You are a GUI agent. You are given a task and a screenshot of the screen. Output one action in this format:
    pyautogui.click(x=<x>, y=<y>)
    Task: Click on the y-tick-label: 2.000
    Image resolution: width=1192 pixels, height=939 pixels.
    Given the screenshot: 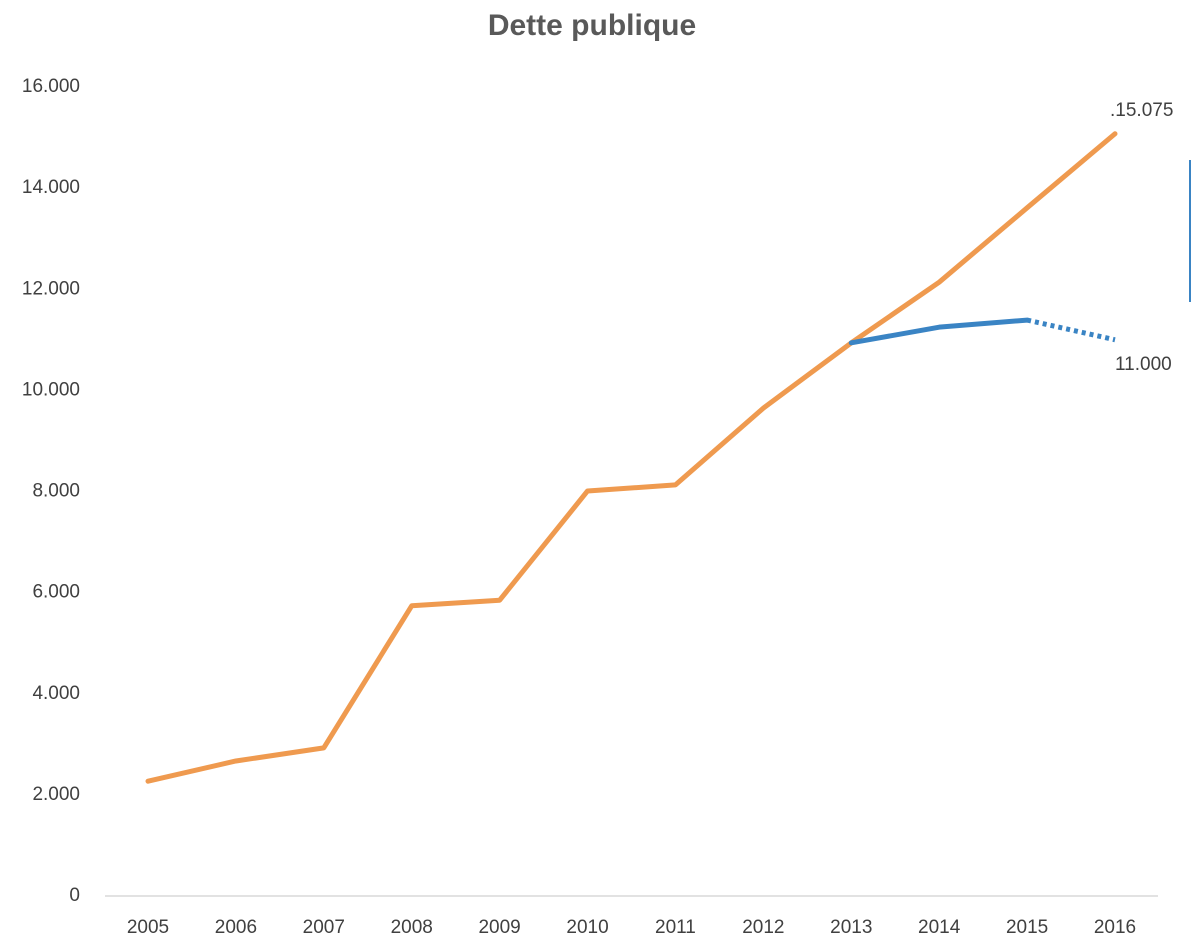 What is the action you would take?
    pyautogui.click(x=56, y=794)
    